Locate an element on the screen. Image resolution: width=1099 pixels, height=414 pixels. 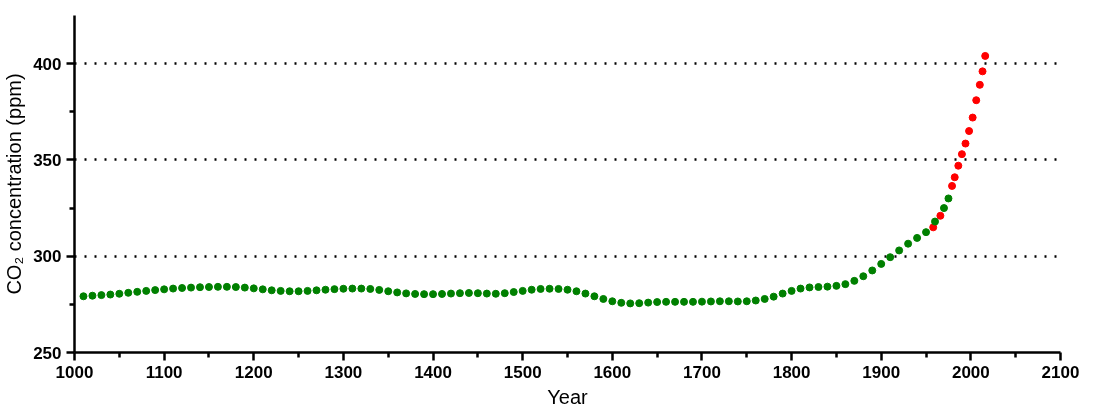
x-tick-label: 1400 is located at coordinates (433, 372).